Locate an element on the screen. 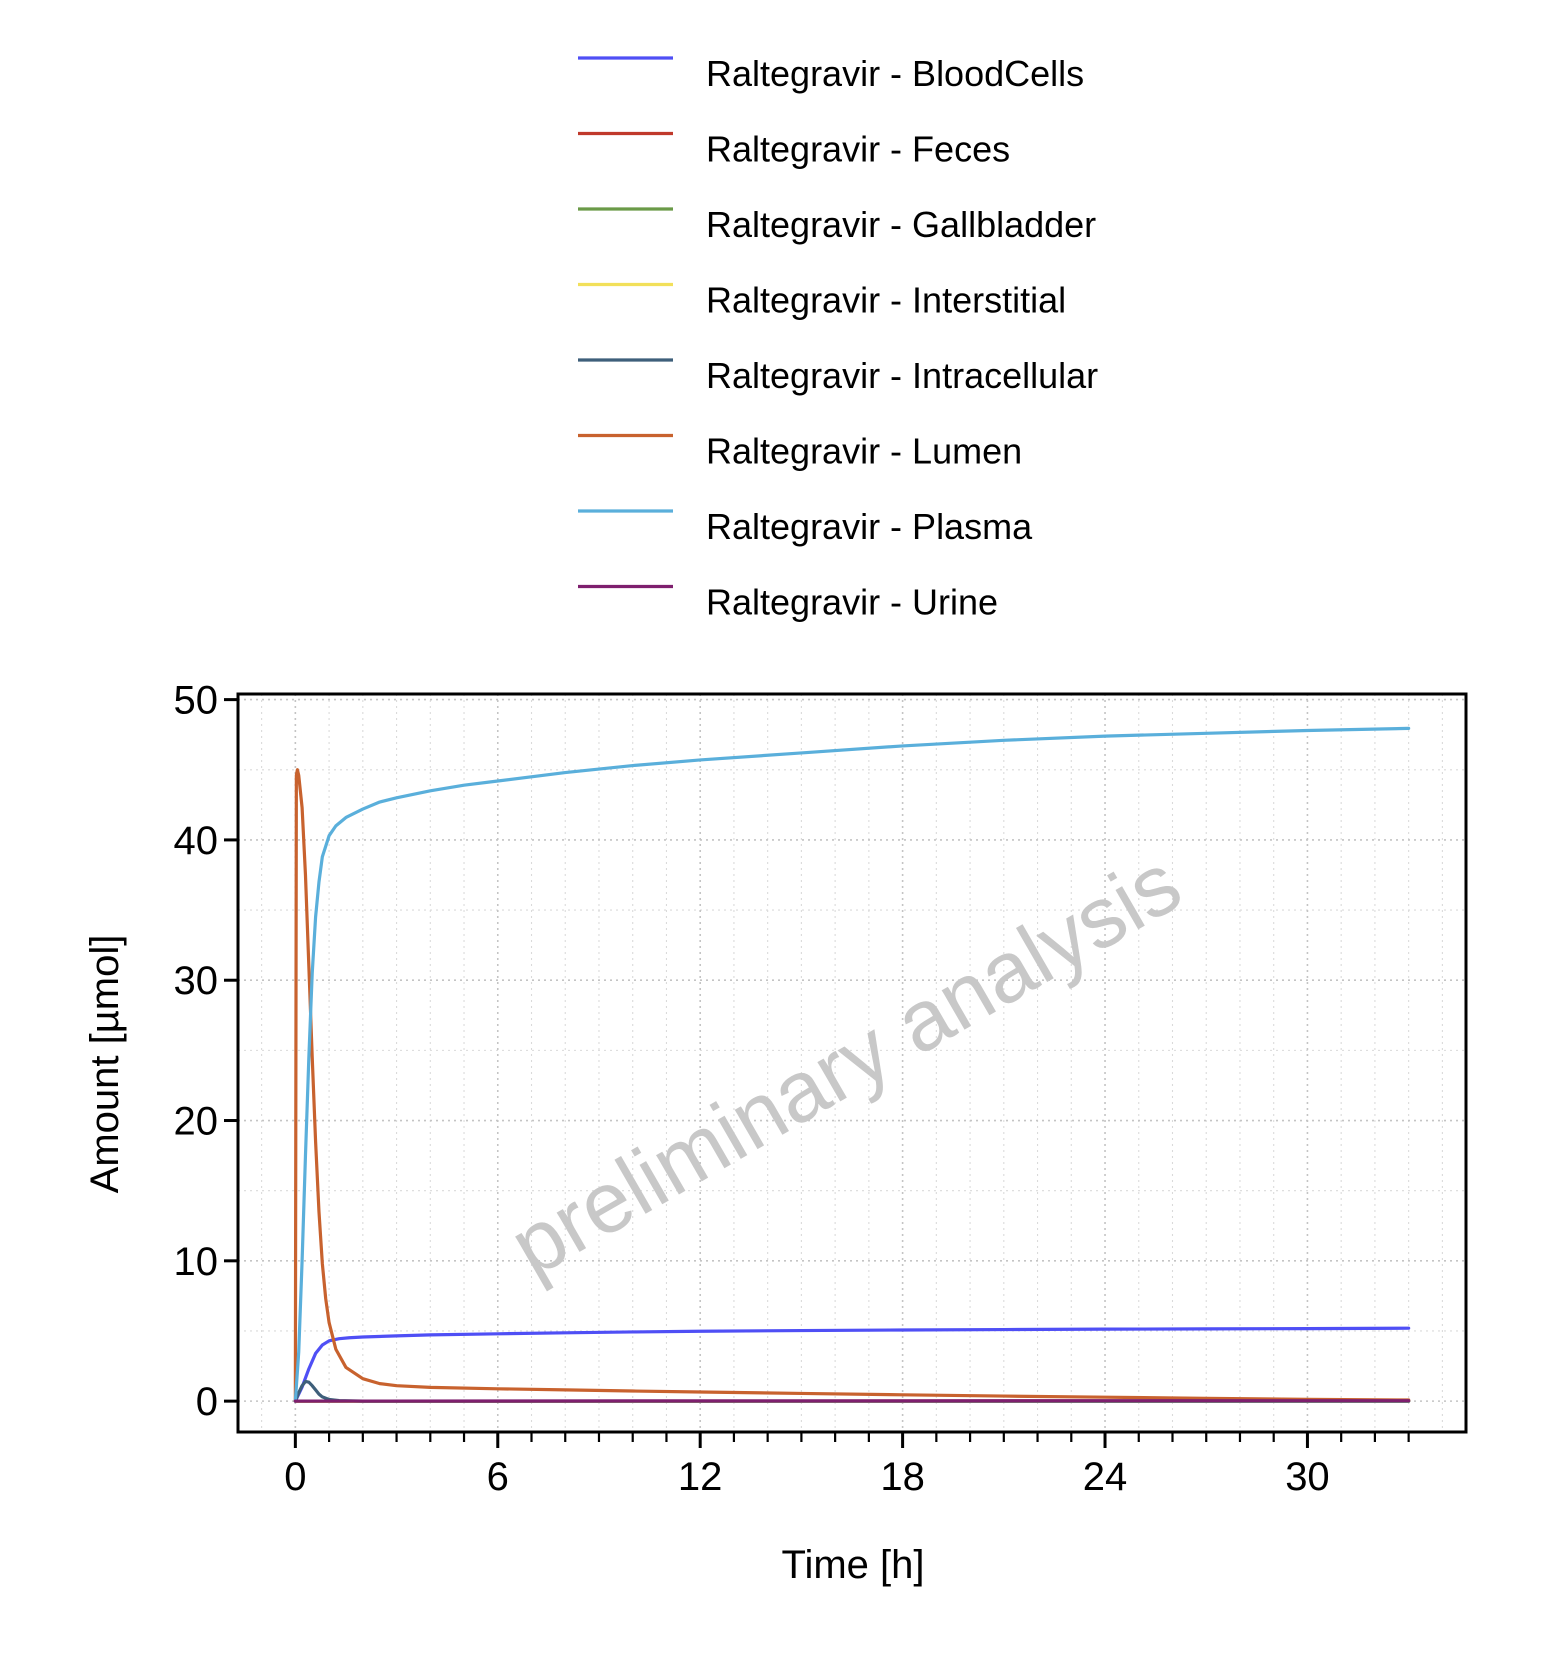 The width and height of the screenshot is (1562, 1677). y-axis-title: Amount [µmol] is located at coordinates (105, 1064).